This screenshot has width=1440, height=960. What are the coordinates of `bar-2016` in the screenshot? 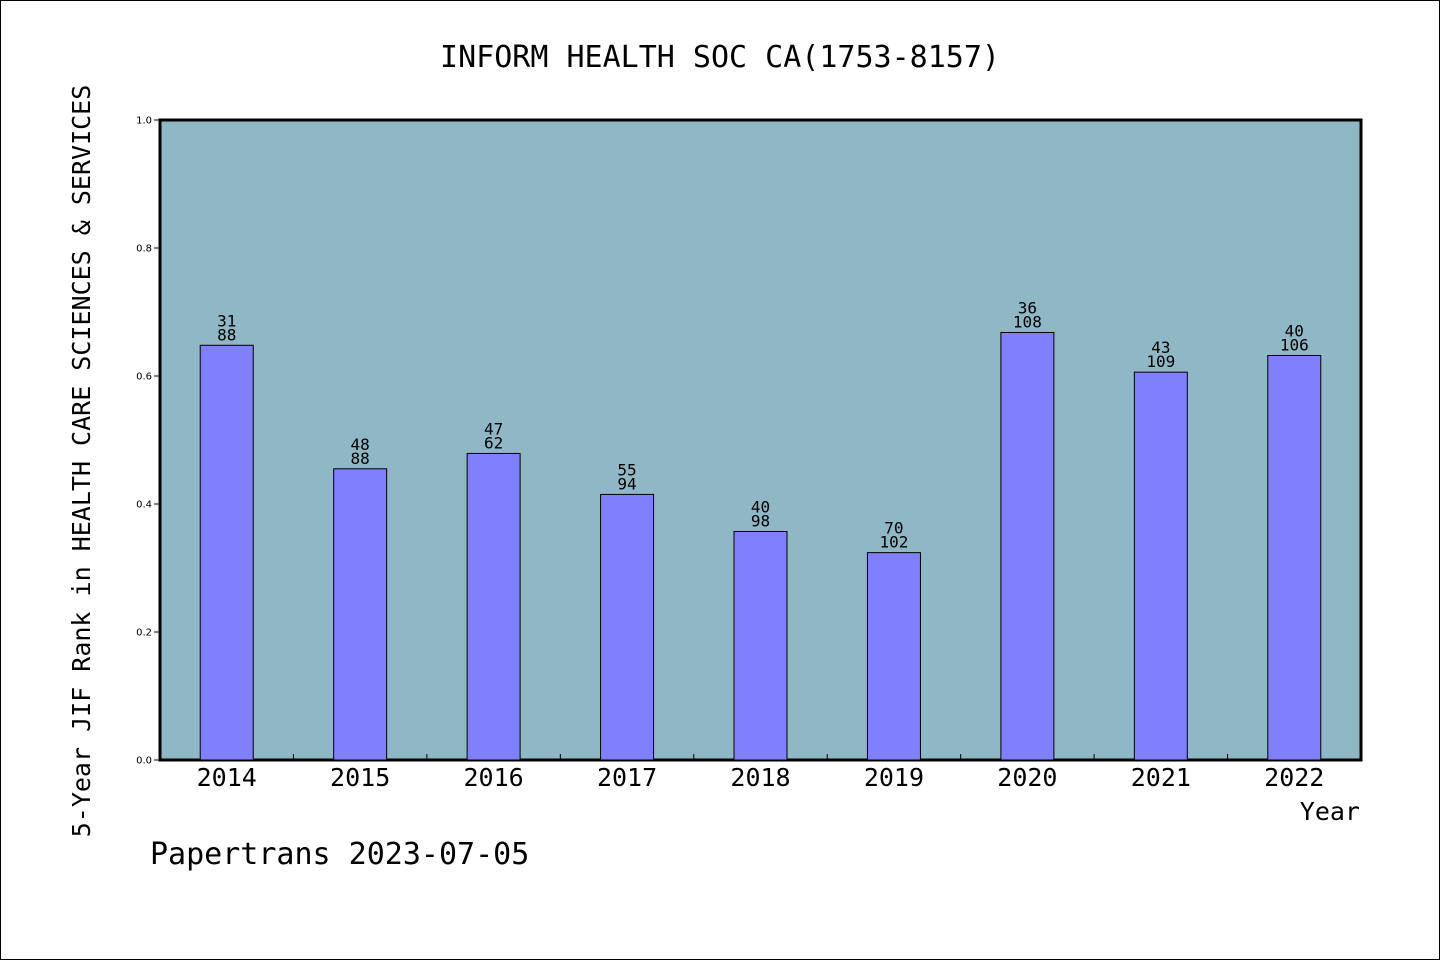 It's located at (493, 606).